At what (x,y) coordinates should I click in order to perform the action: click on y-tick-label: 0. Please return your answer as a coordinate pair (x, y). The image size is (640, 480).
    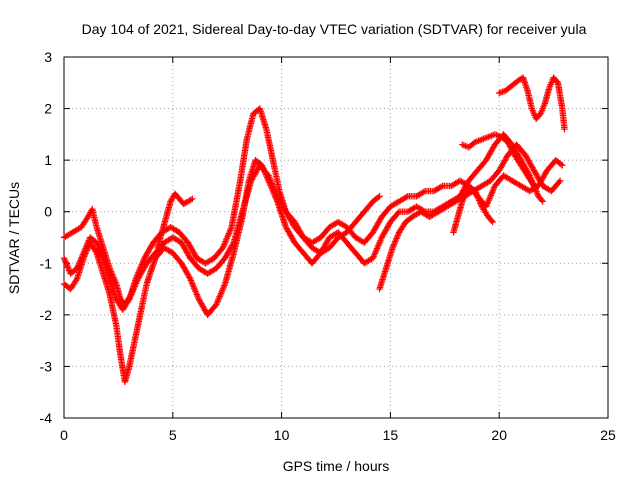
    Looking at the image, I should click on (48, 212).